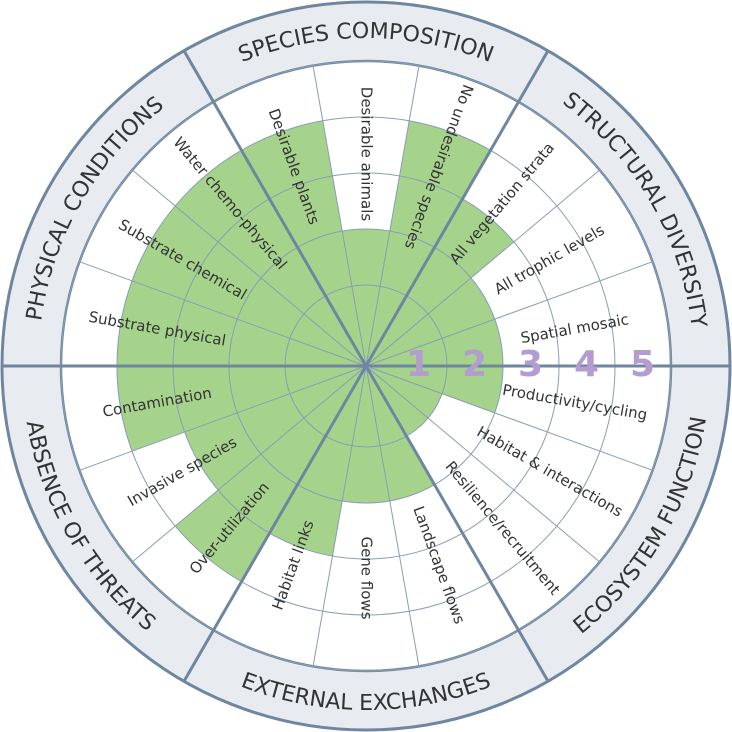 Image resolution: width=732 pixels, height=732 pixels. I want to click on ring-label: 5, so click(642, 364).